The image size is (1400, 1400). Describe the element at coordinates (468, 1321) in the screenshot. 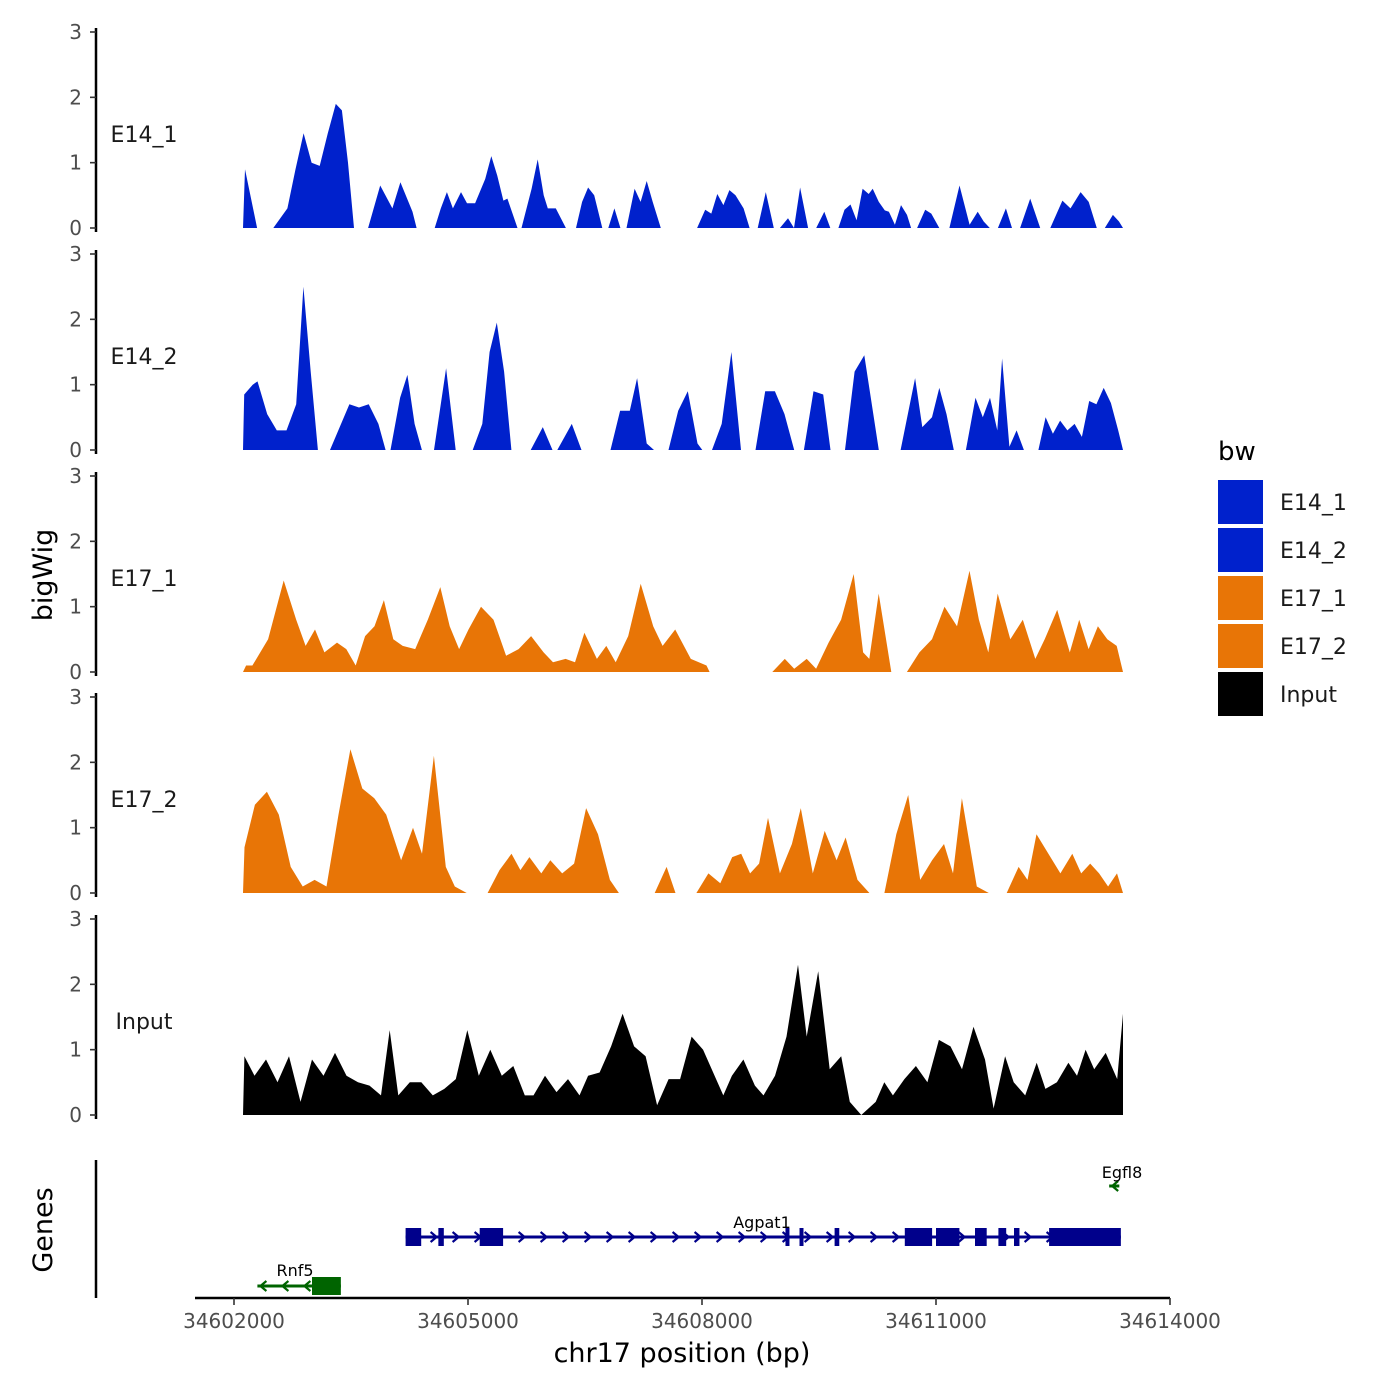

I see `x-tick-label: 34605000` at that location.